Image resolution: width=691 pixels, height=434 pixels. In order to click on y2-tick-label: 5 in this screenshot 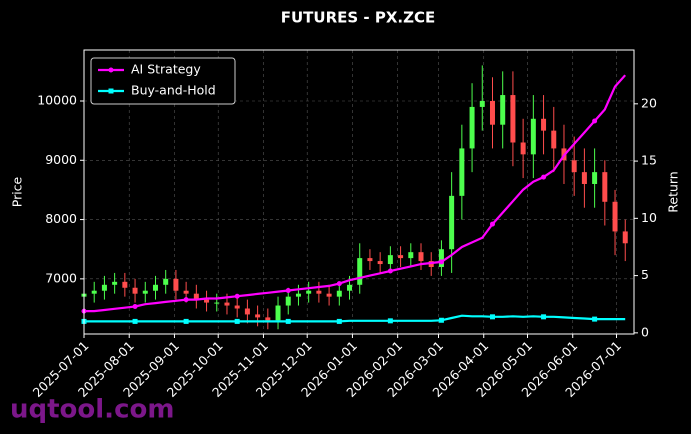, I will do `click(645, 274)`.